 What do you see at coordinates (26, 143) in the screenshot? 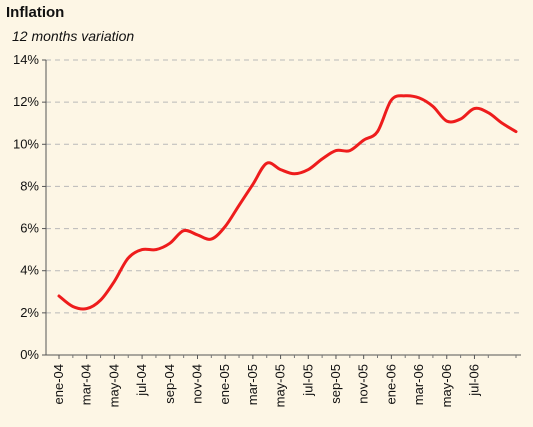
I see `y-tick-label: 10%` at bounding box center [26, 143].